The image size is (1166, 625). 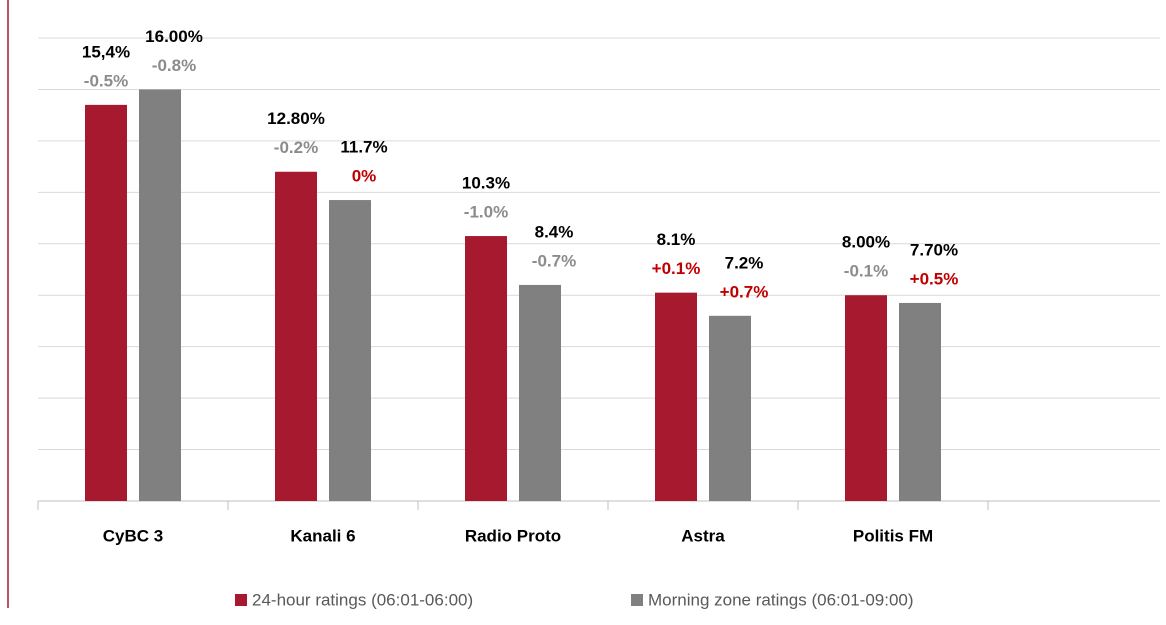 What do you see at coordinates (486, 212) in the screenshot?
I see `change-label: -1.0%` at bounding box center [486, 212].